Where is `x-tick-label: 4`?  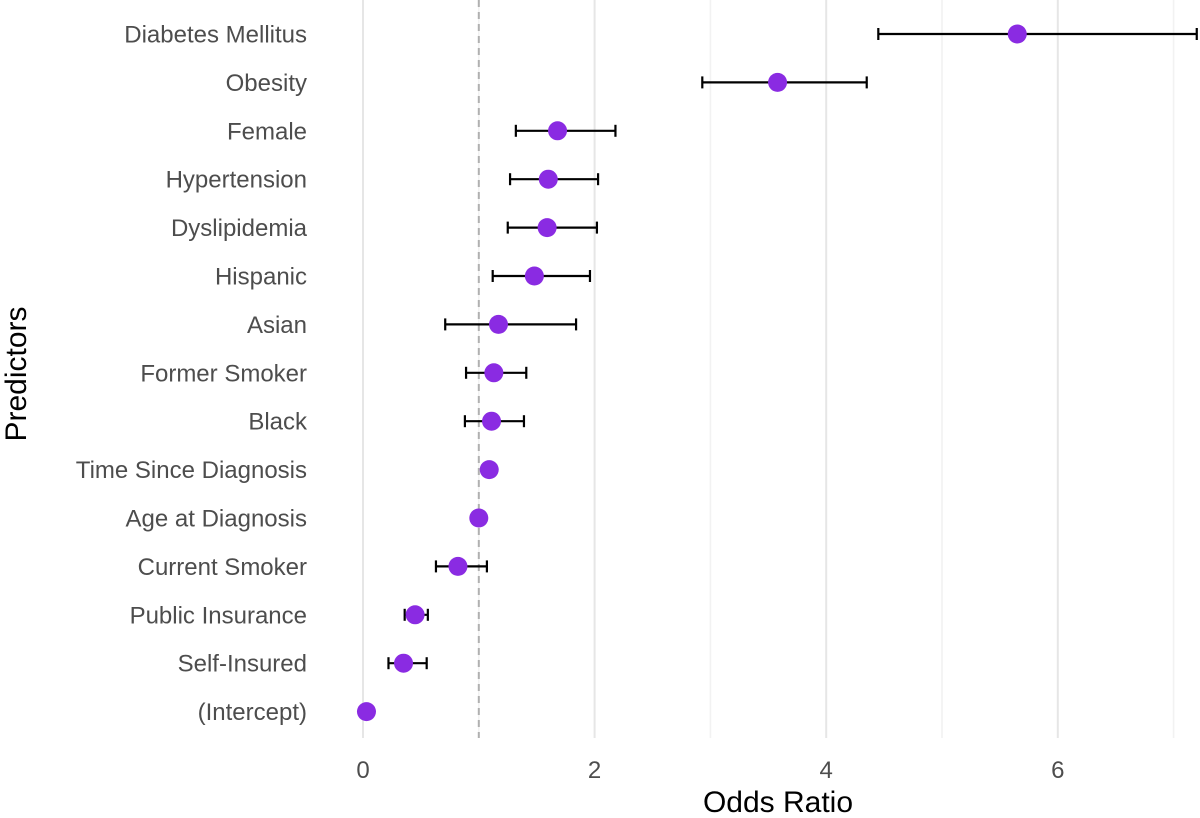 x-tick-label: 4 is located at coordinates (826, 770).